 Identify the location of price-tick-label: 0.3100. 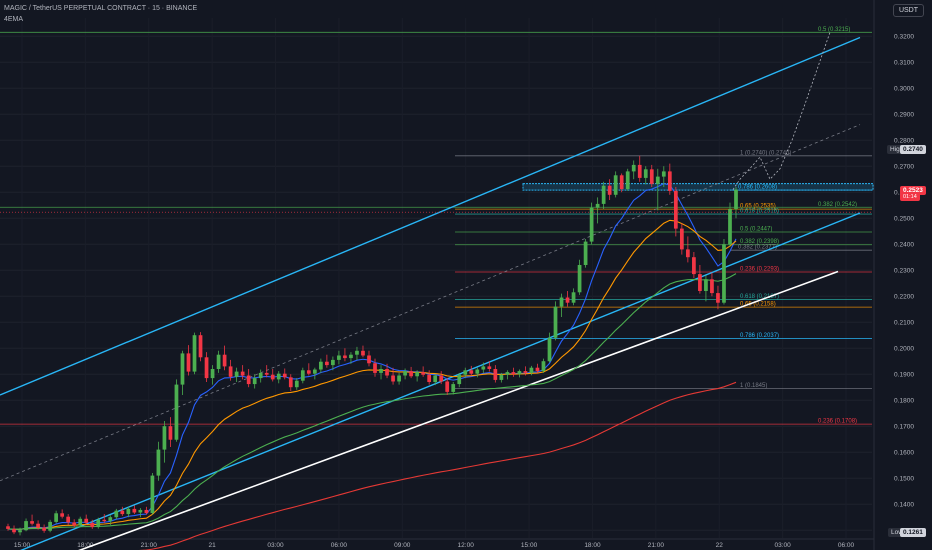
(904, 63).